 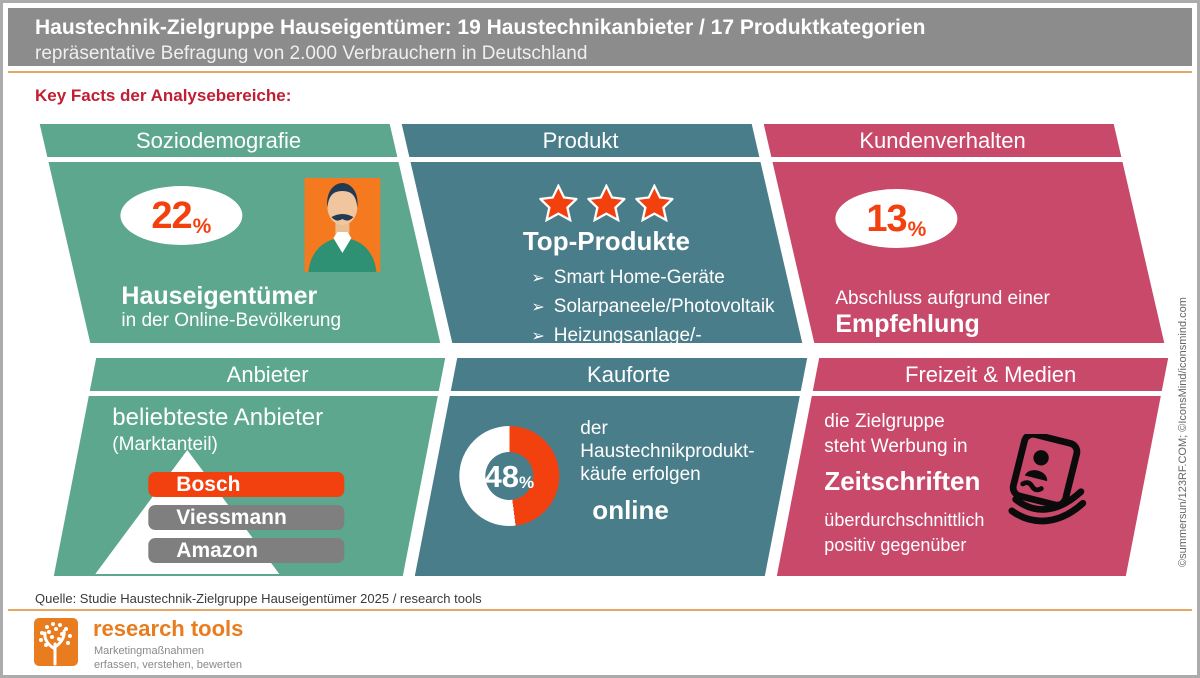 I want to click on panel-title: Kundenverhalten, so click(x=942, y=140).